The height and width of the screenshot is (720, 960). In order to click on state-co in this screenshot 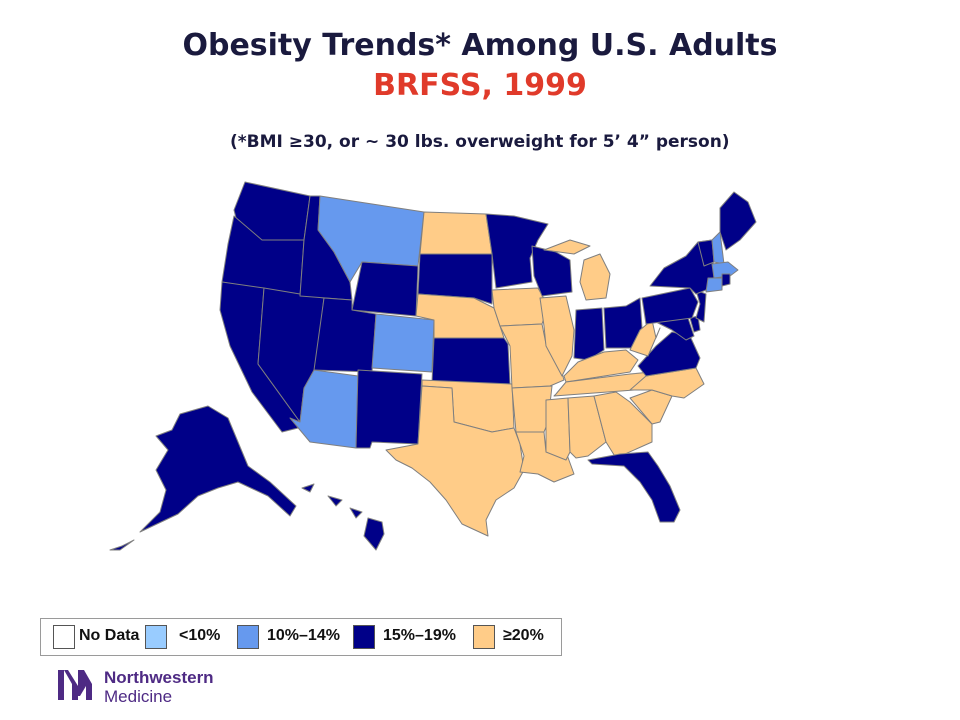, I will do `click(403, 343)`.